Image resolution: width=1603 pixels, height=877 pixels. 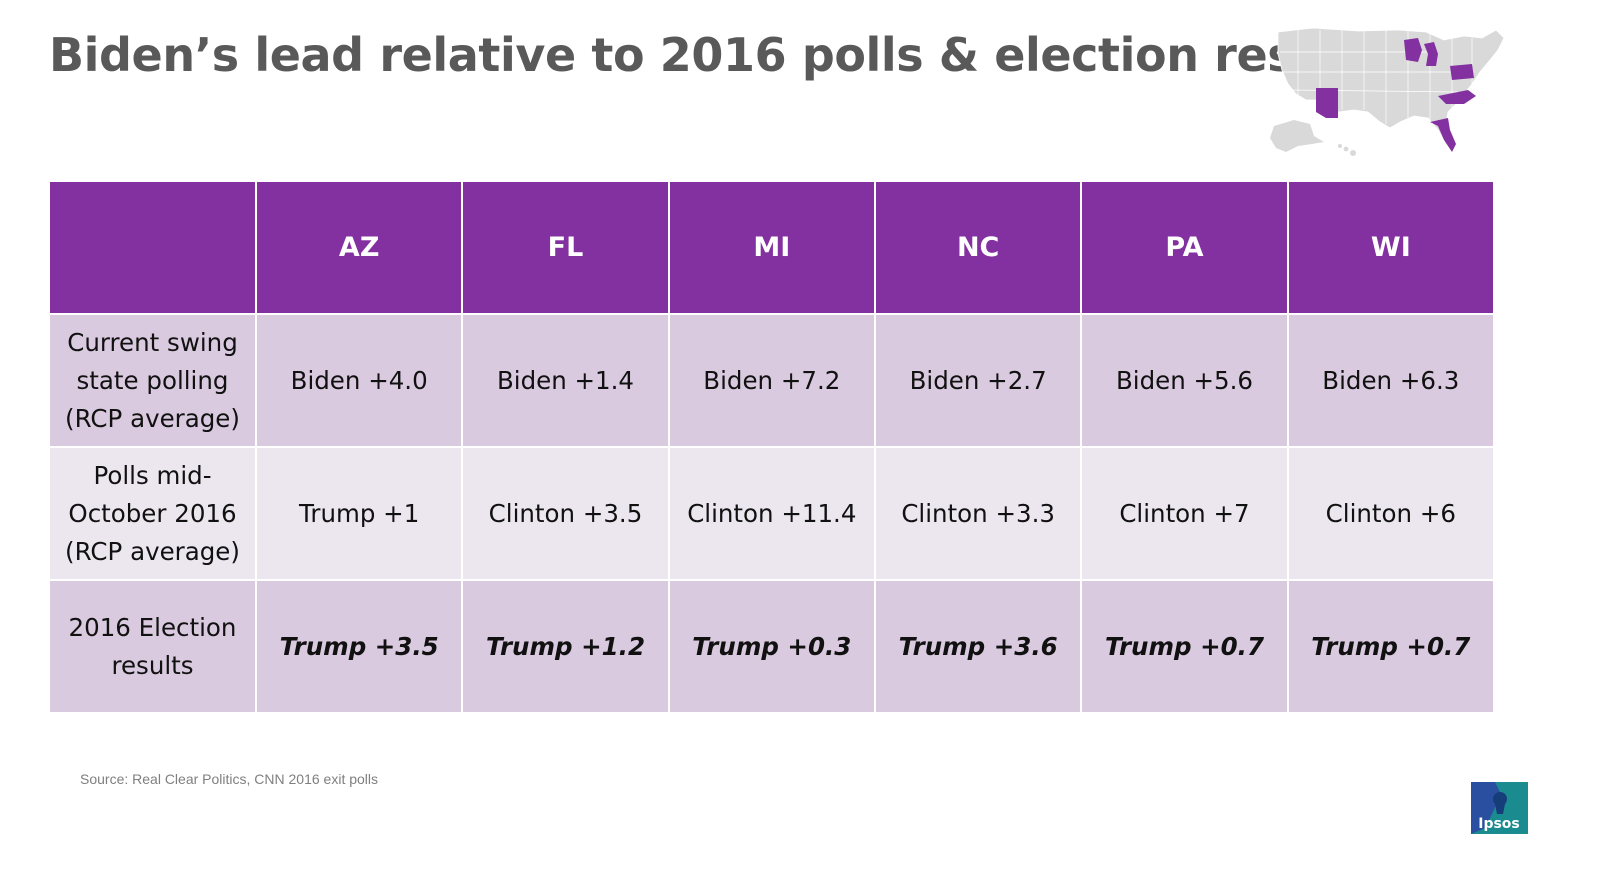 I want to click on logo-text: Ipsos, so click(x=1499, y=824).